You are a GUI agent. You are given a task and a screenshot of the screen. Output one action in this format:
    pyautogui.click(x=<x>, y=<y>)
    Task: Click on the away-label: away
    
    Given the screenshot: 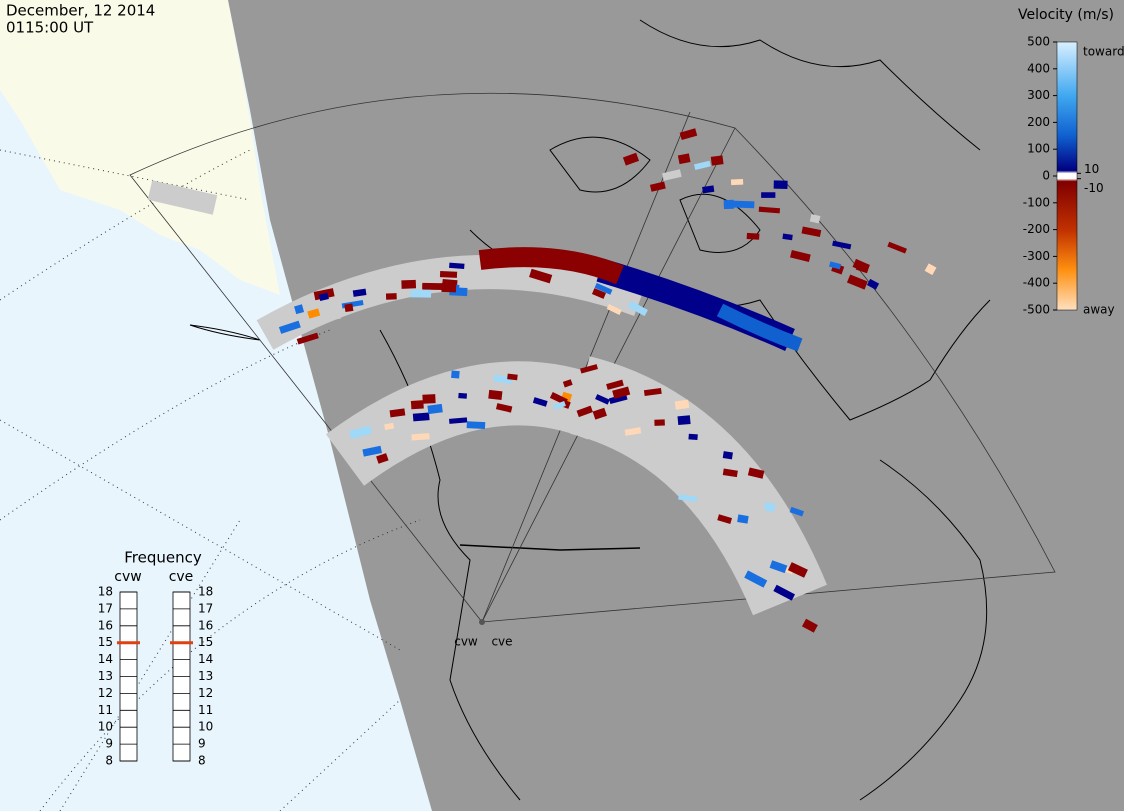 What is the action you would take?
    pyautogui.click(x=1099, y=310)
    